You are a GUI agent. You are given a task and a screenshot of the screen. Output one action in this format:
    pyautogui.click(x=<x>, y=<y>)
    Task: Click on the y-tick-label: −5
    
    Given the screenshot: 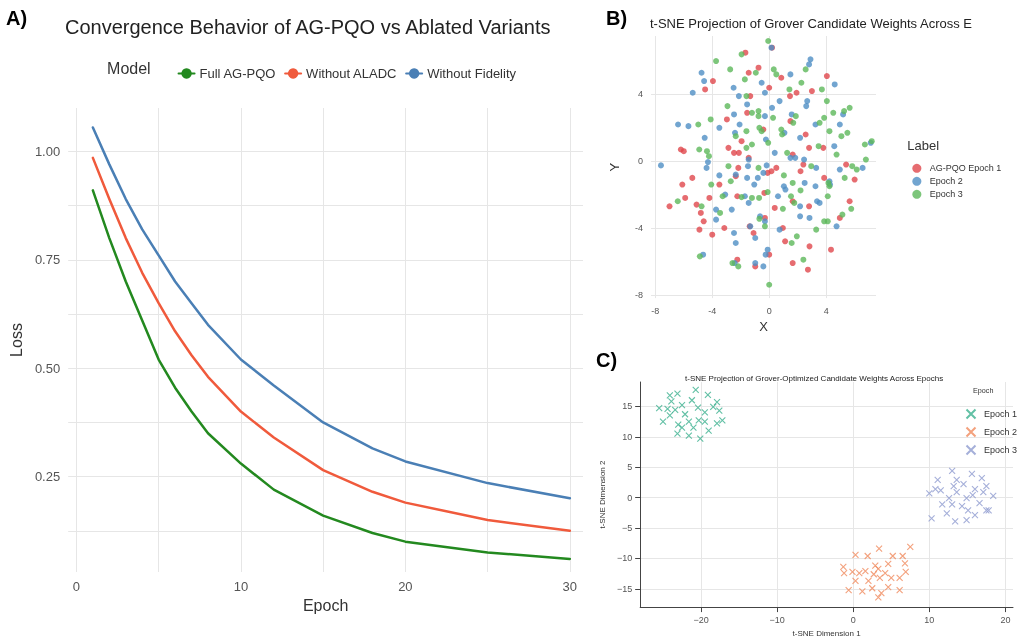 What is the action you would take?
    pyautogui.click(x=627, y=528)
    